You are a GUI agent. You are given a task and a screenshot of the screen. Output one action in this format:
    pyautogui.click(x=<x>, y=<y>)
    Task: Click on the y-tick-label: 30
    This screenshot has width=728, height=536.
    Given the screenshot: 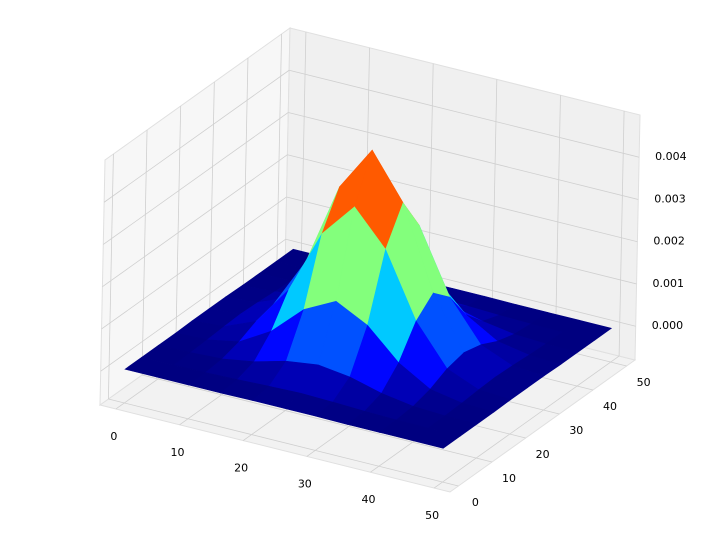 What is the action you would take?
    pyautogui.click(x=576, y=430)
    